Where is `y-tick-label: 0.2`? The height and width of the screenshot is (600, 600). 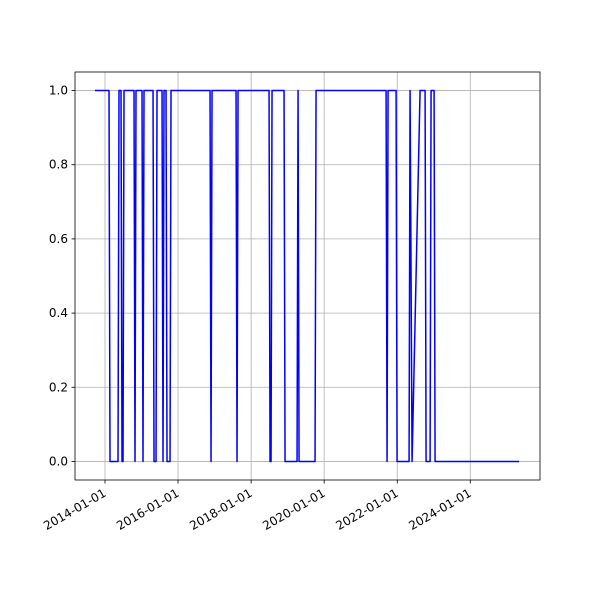
y-tick-label: 0.2 is located at coordinates (58, 387).